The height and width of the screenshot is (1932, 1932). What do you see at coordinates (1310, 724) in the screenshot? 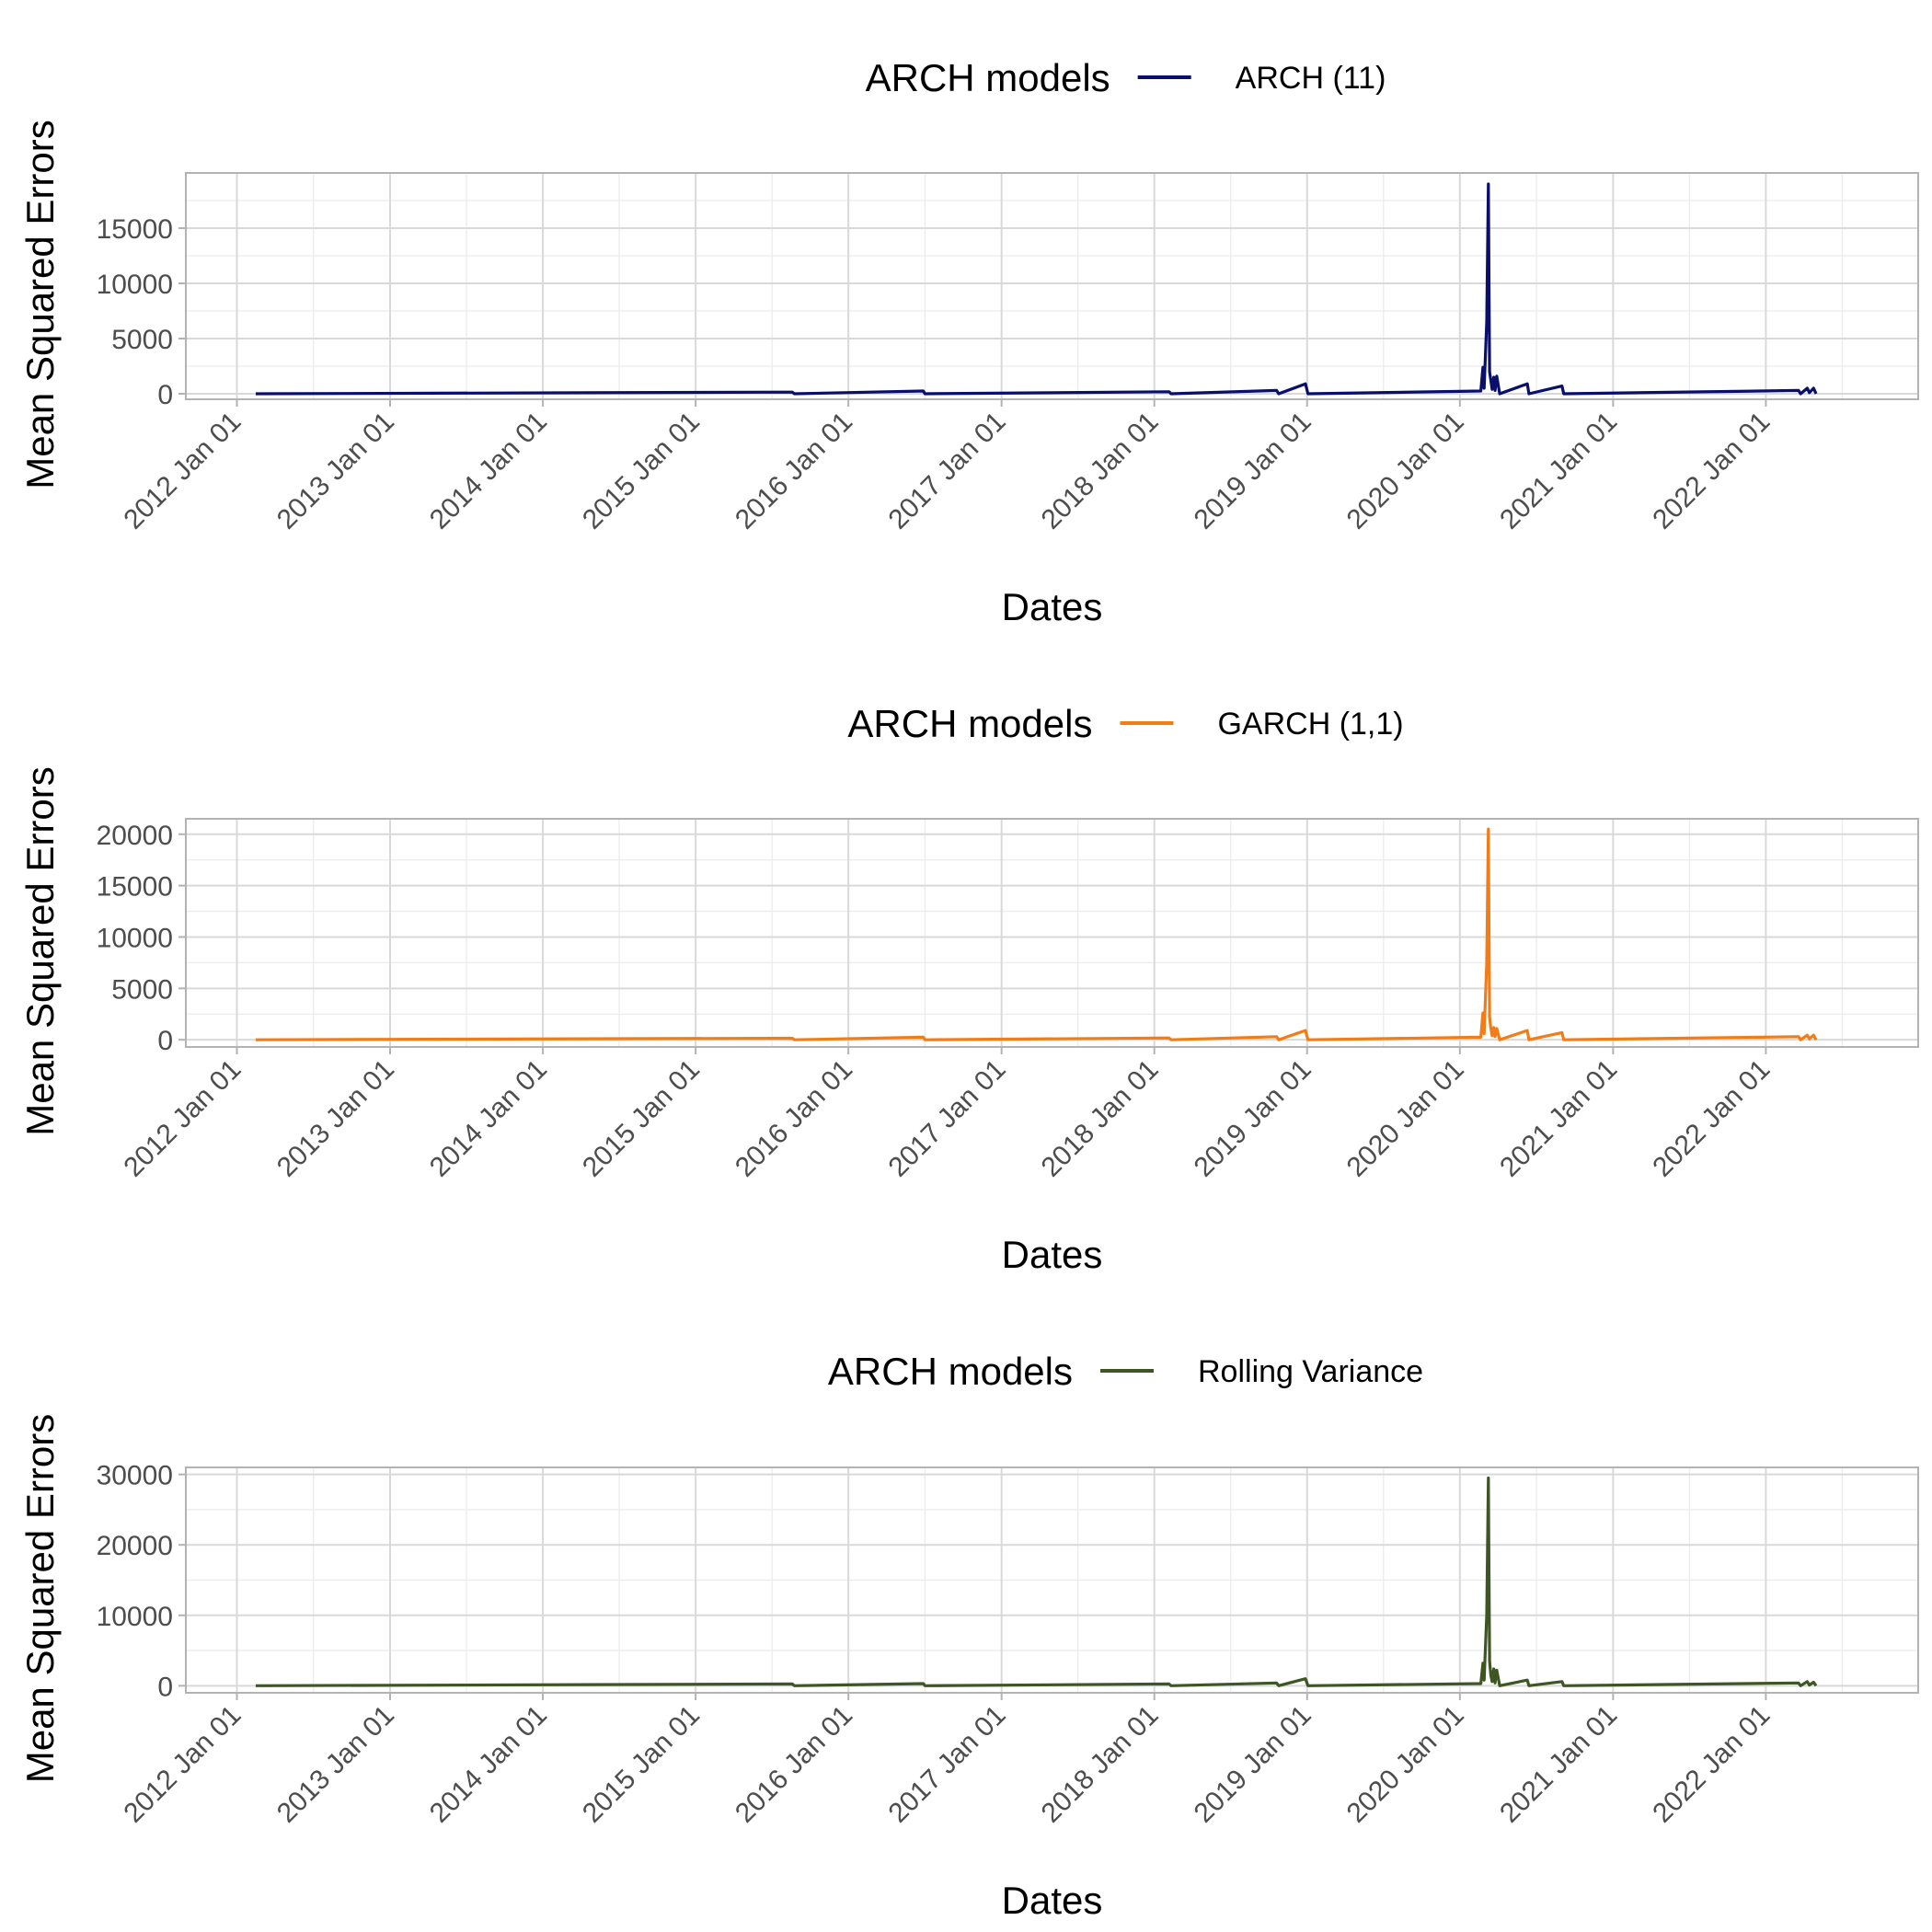
I see `legend-label: GARCH (1,1)` at bounding box center [1310, 724].